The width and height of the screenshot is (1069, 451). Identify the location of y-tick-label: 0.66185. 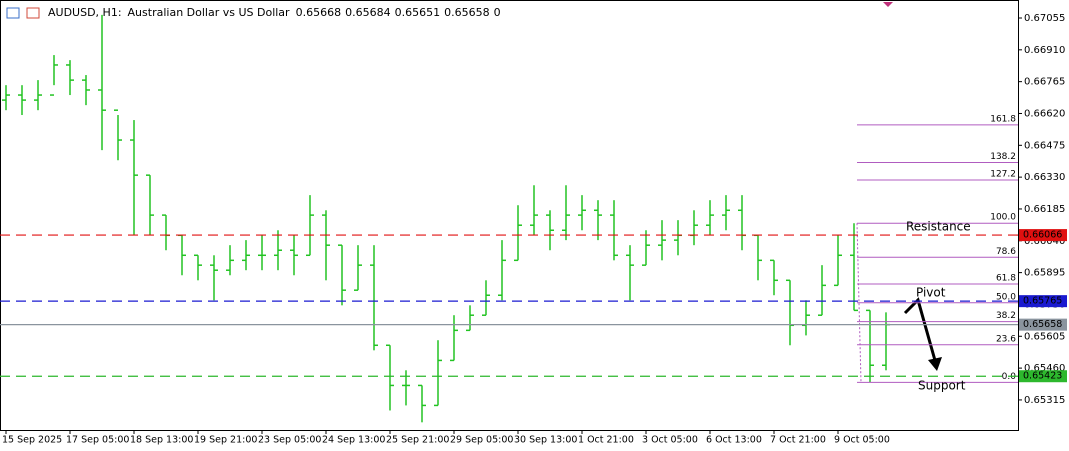
(1044, 209).